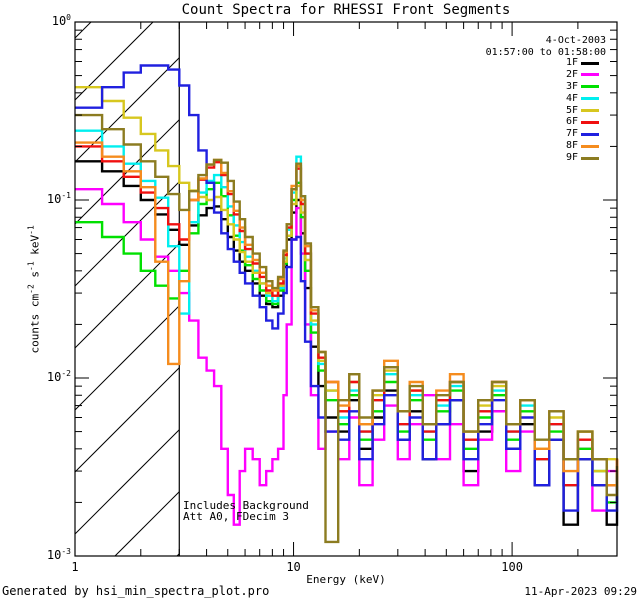  I want to click on footer-generator-credit: Generated by hsi_min_spectra_plot.pro, so click(136, 591).